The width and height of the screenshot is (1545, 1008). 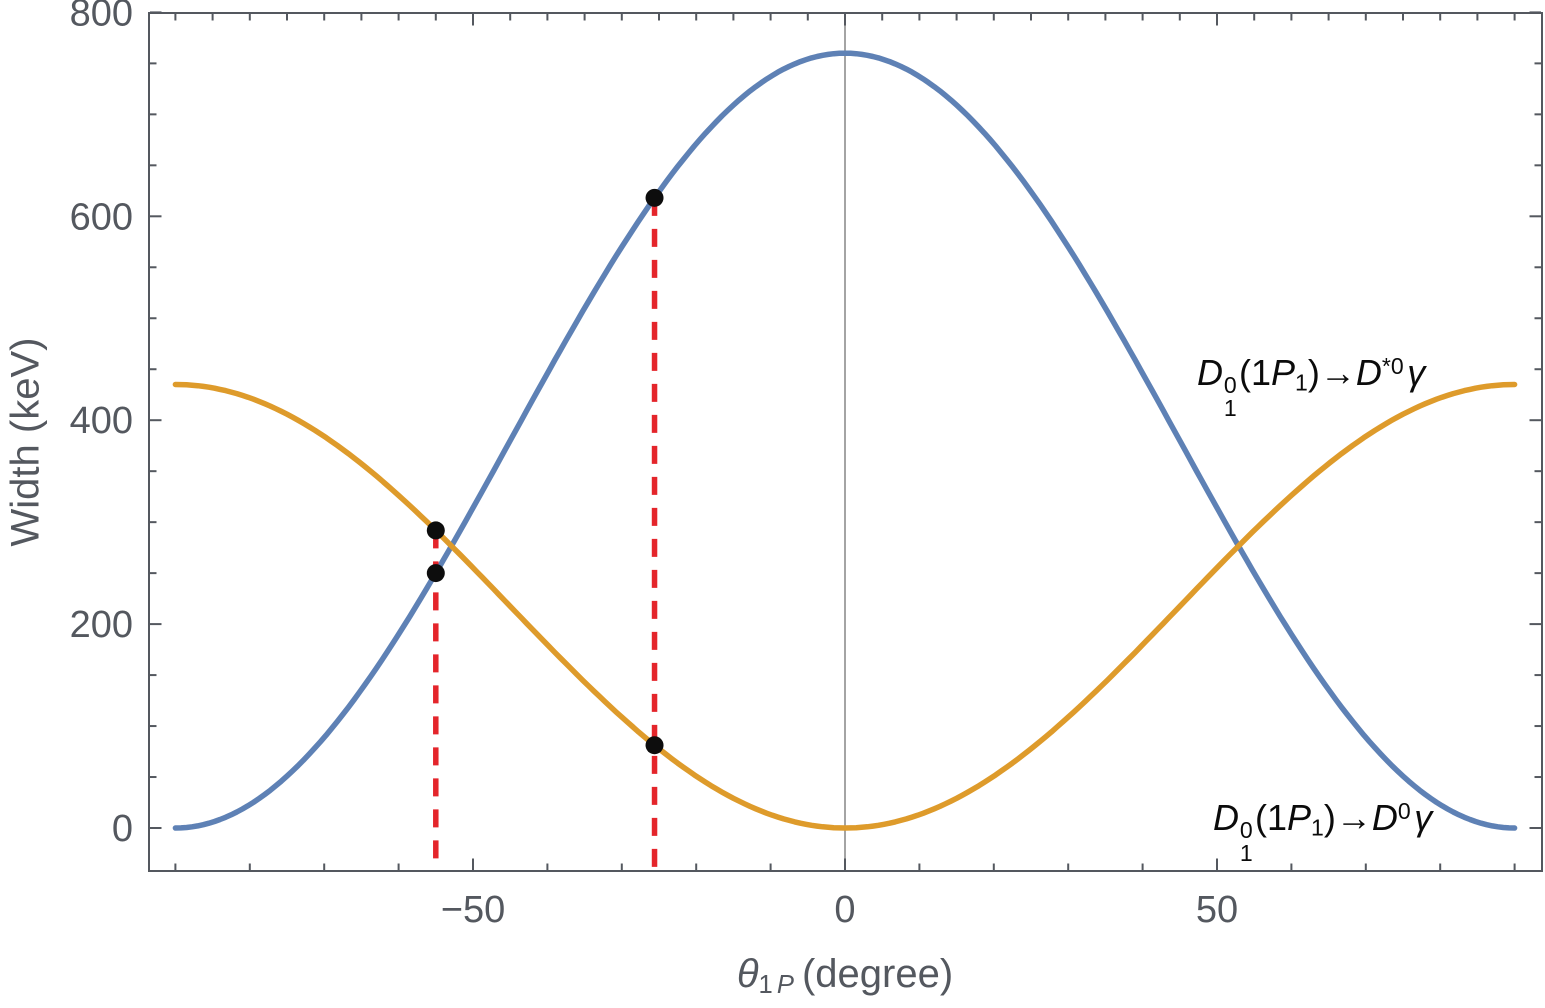 I want to click on y-axis-title-text: Width (keV), so click(x=25, y=442).